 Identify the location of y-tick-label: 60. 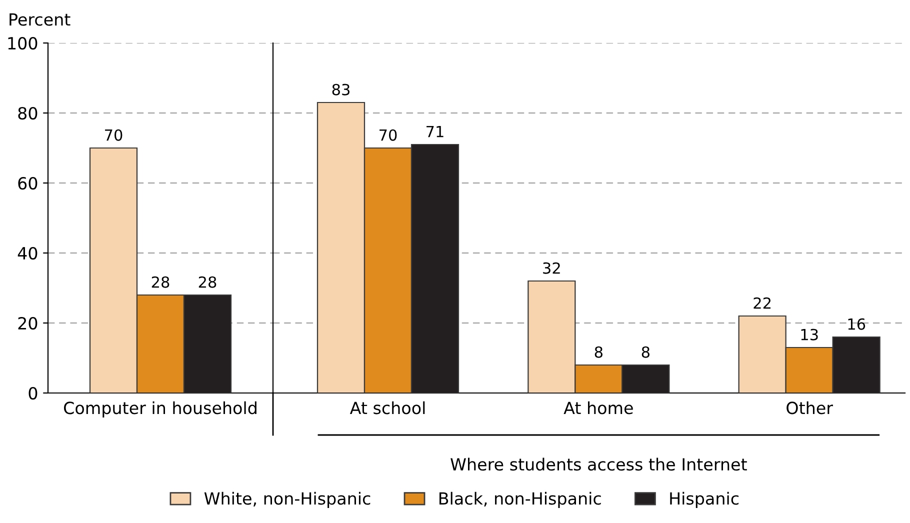
(28, 183).